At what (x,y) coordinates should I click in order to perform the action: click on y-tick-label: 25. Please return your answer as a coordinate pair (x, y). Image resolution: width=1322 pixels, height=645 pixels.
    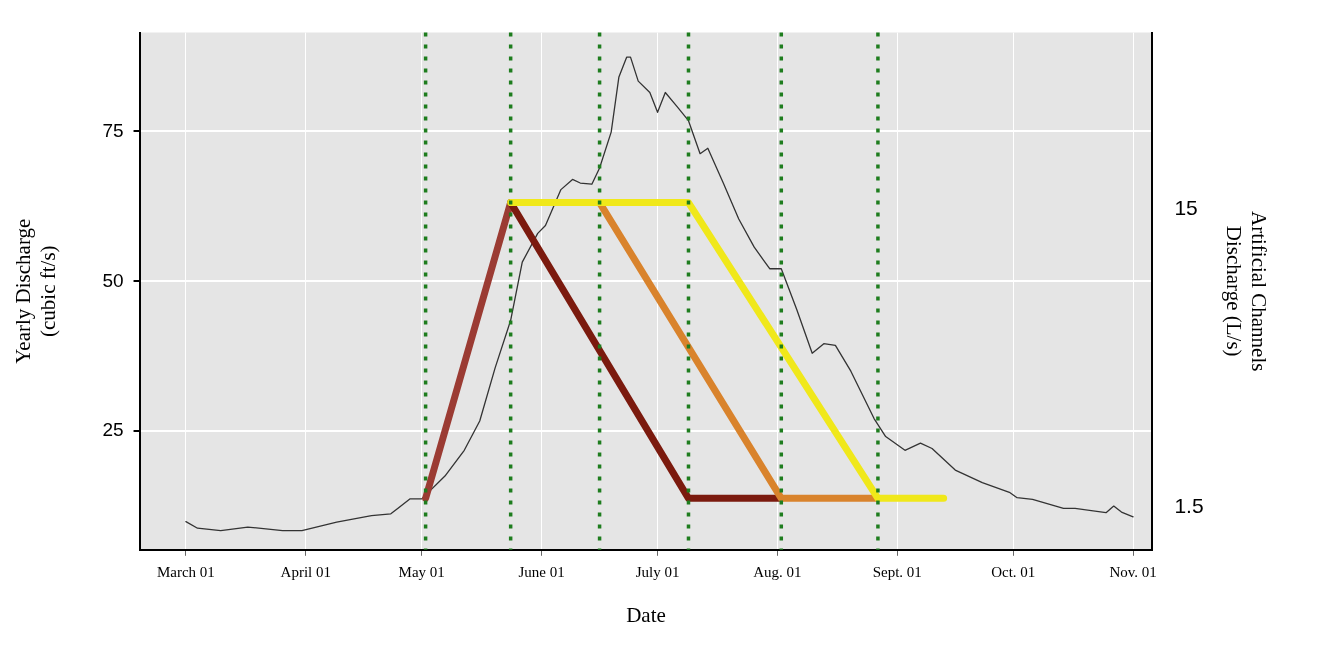
    Looking at the image, I should click on (113, 430).